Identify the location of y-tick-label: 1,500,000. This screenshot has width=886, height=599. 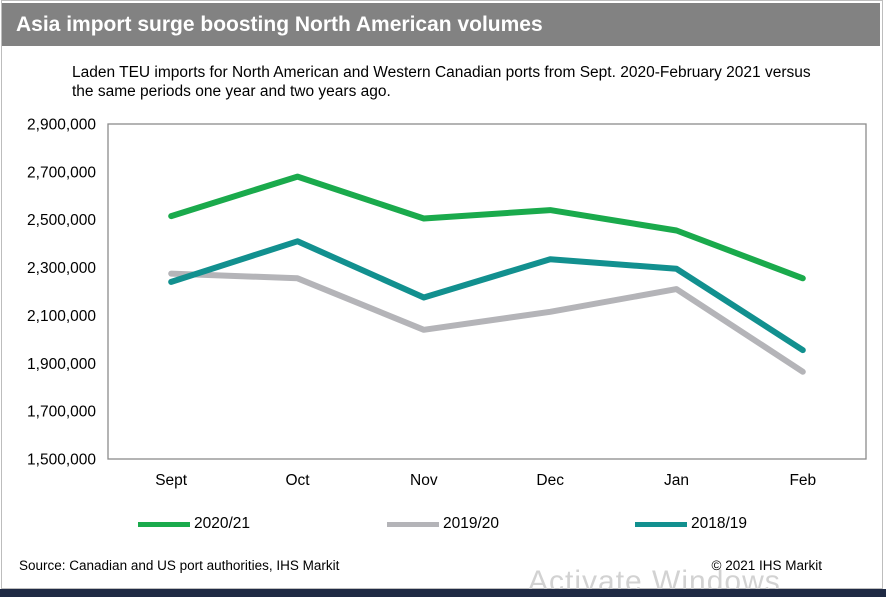
(61, 460).